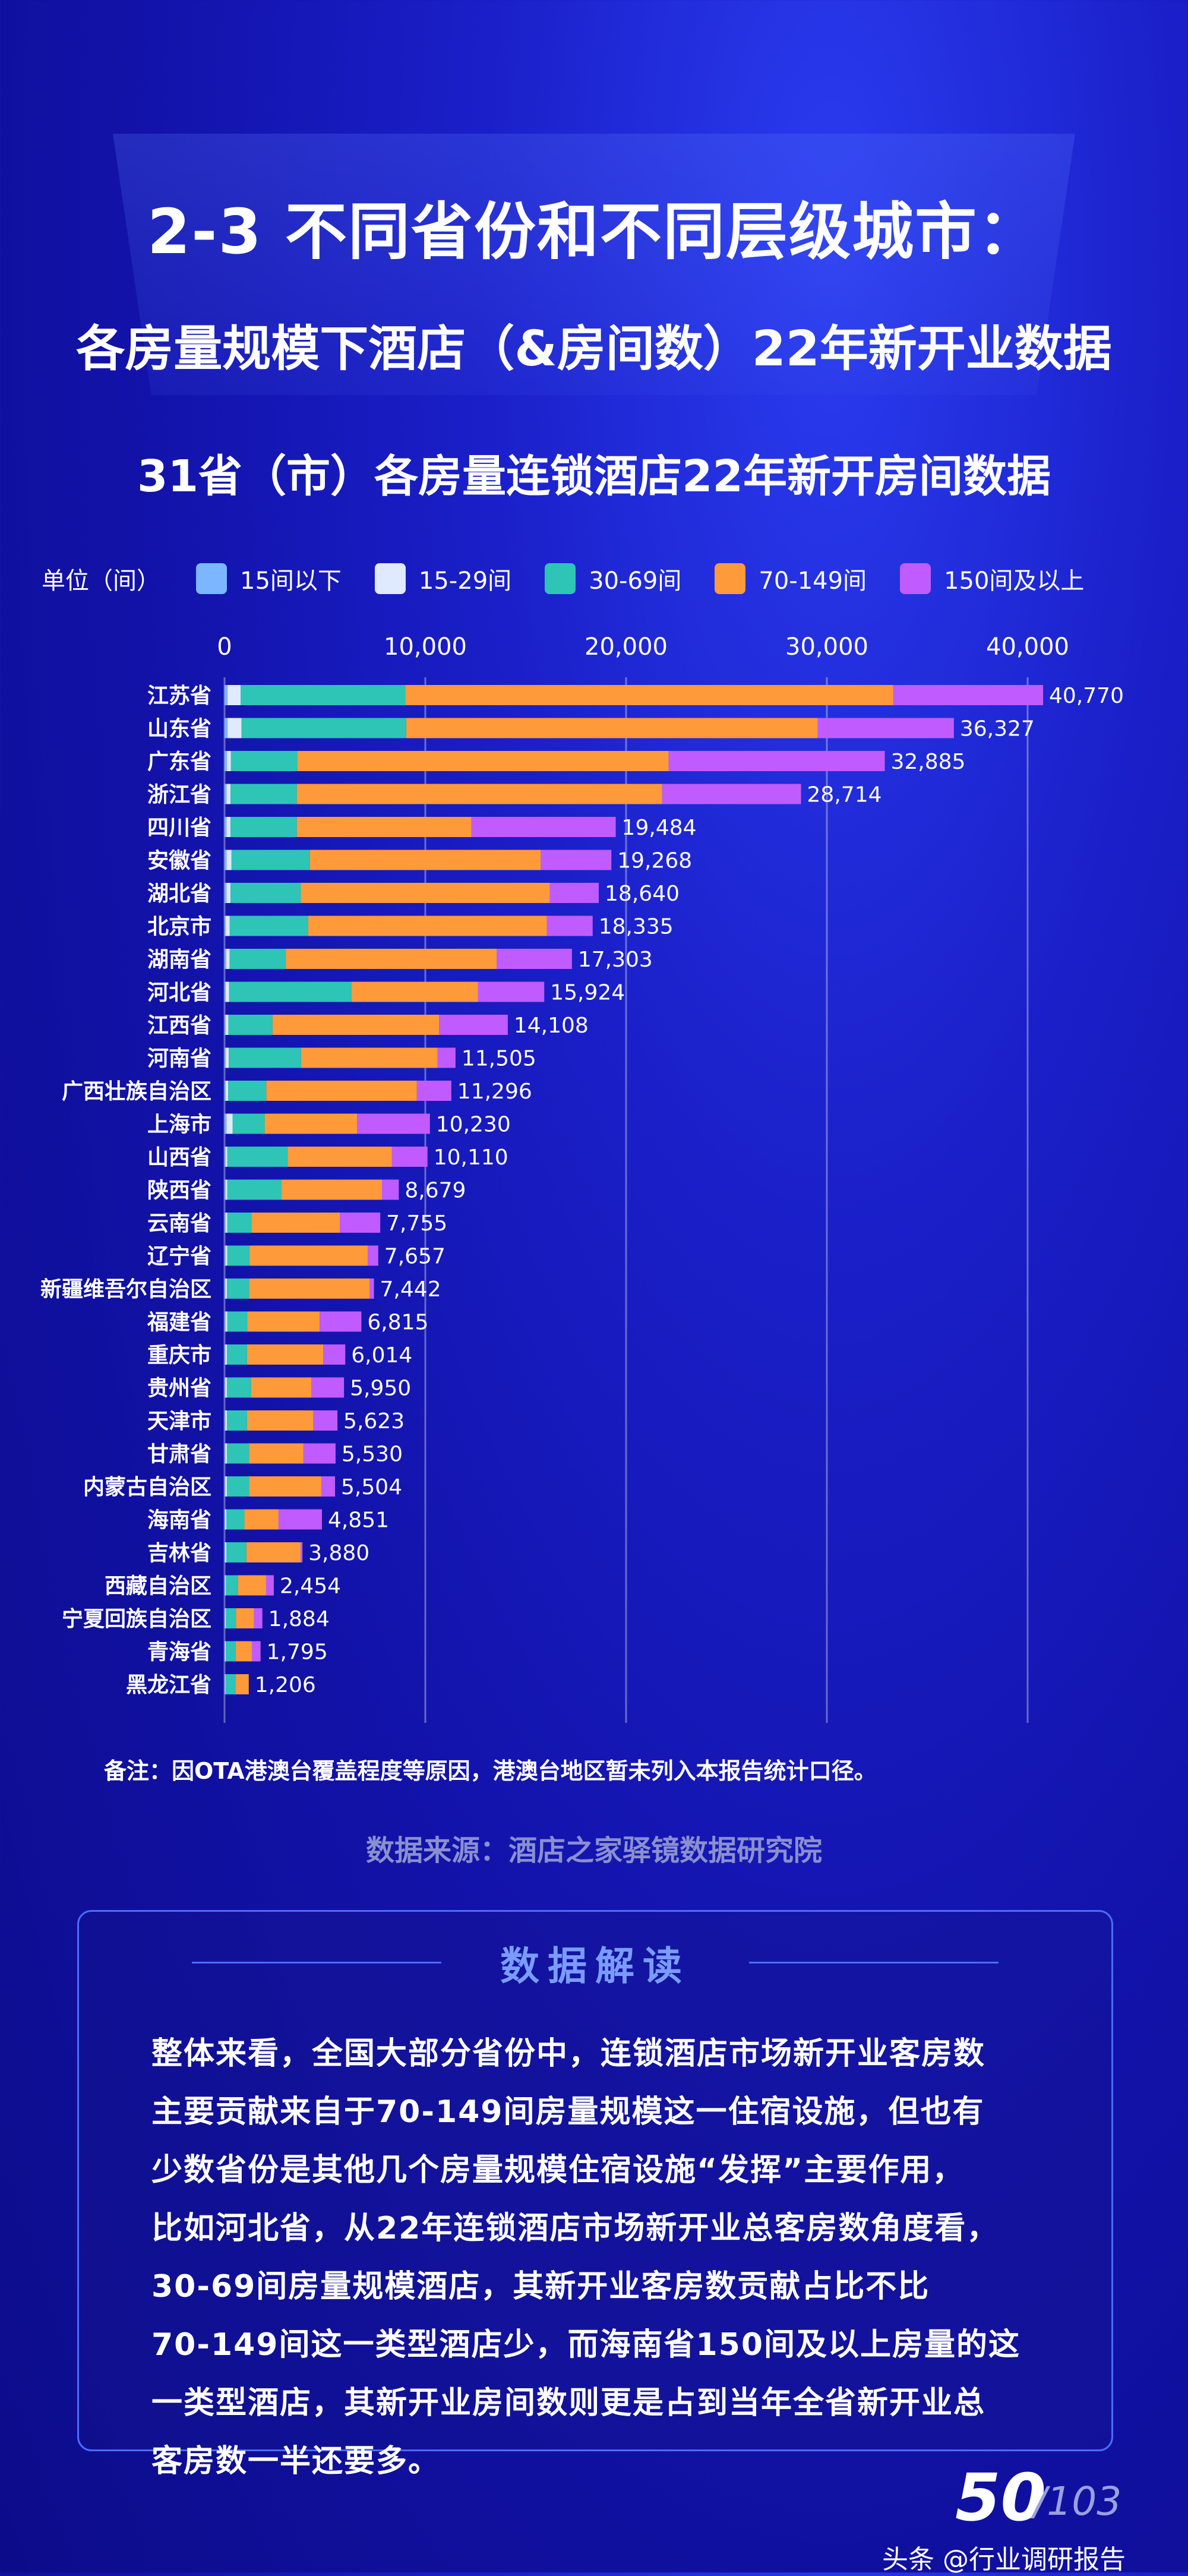 Image resolution: width=1188 pixels, height=2576 pixels. What do you see at coordinates (425, 647) in the screenshot?
I see `x-tick-label: 10,000` at bounding box center [425, 647].